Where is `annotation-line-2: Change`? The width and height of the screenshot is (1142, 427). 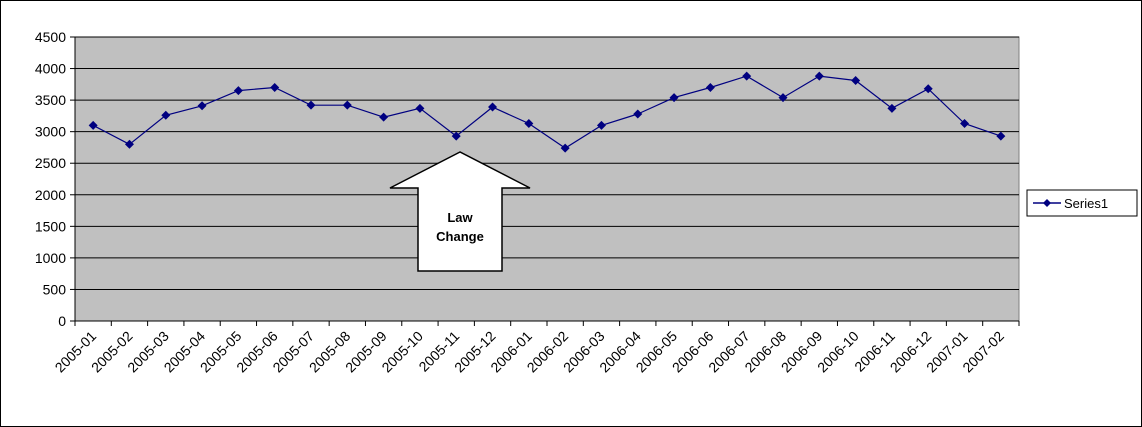
annotation-line-2: Change is located at coordinates (460, 236).